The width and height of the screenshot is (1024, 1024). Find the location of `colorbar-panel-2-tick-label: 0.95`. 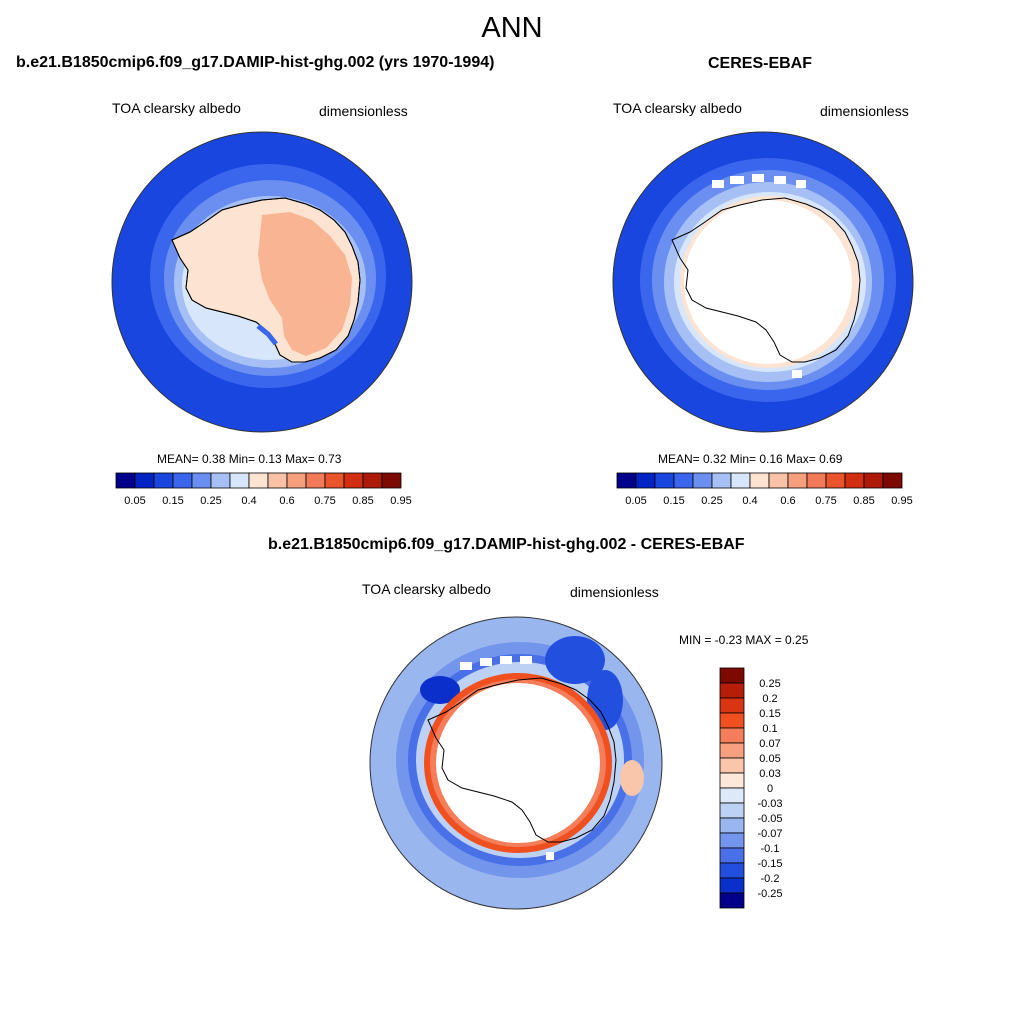

colorbar-panel-2-tick-label: 0.95 is located at coordinates (901, 501).